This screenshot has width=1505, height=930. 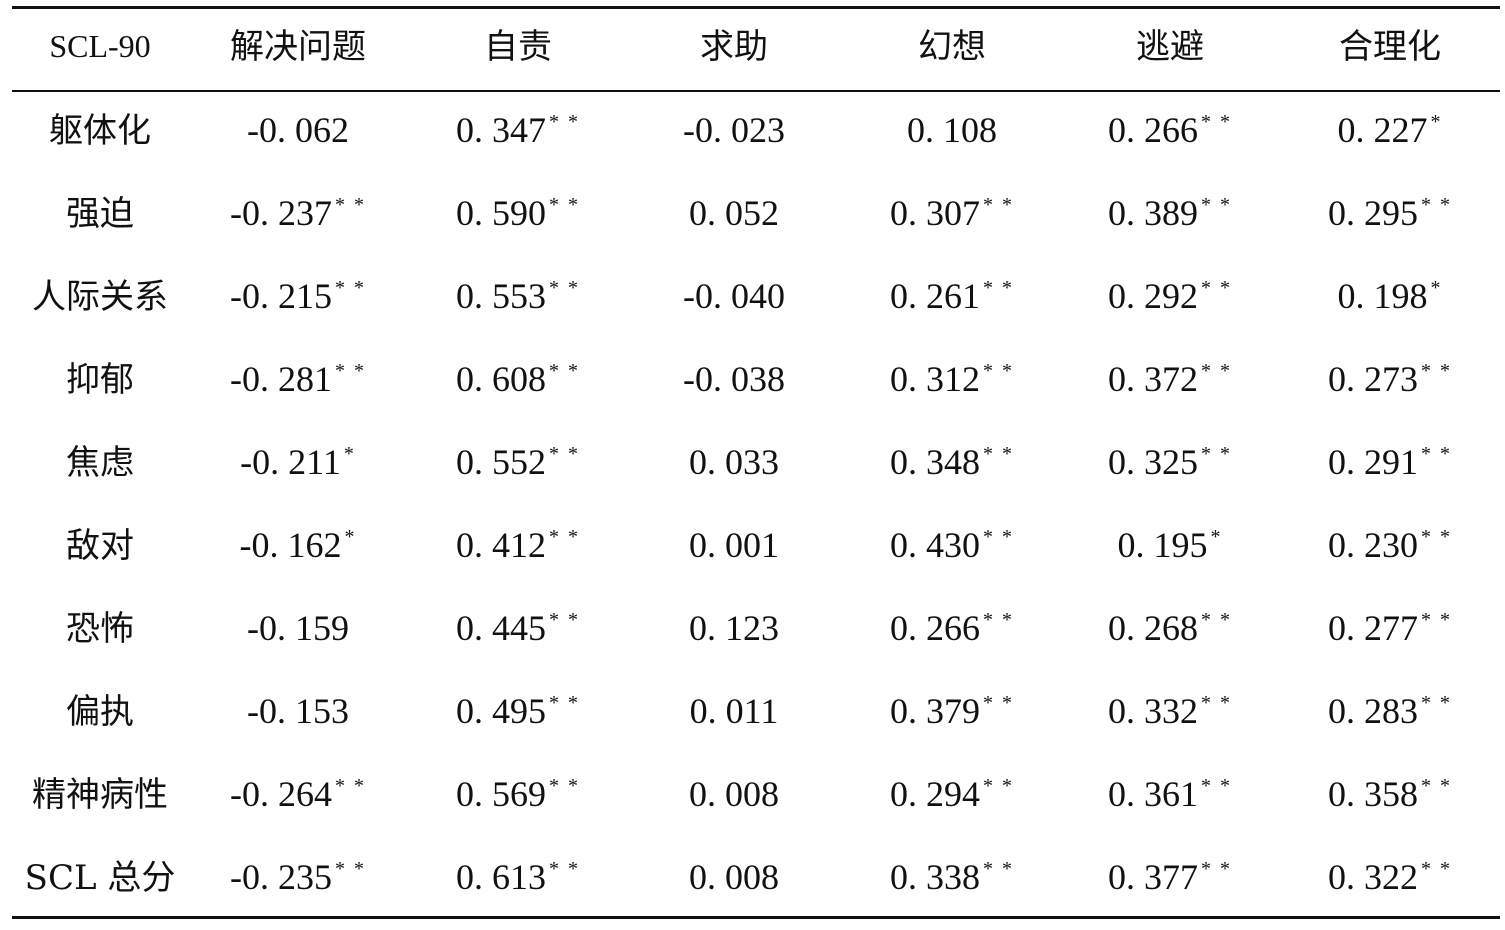 What do you see at coordinates (756, 7) in the screenshot?
I see `top-rule` at bounding box center [756, 7].